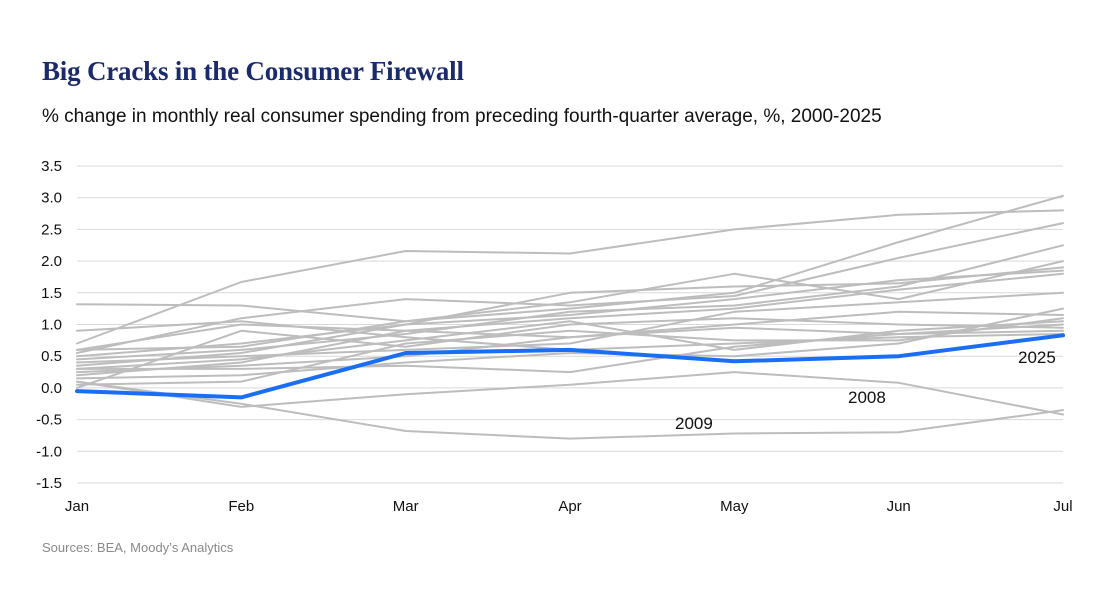  Describe the element at coordinates (51, 229) in the screenshot. I see `y-tick-label: 2.5` at that location.